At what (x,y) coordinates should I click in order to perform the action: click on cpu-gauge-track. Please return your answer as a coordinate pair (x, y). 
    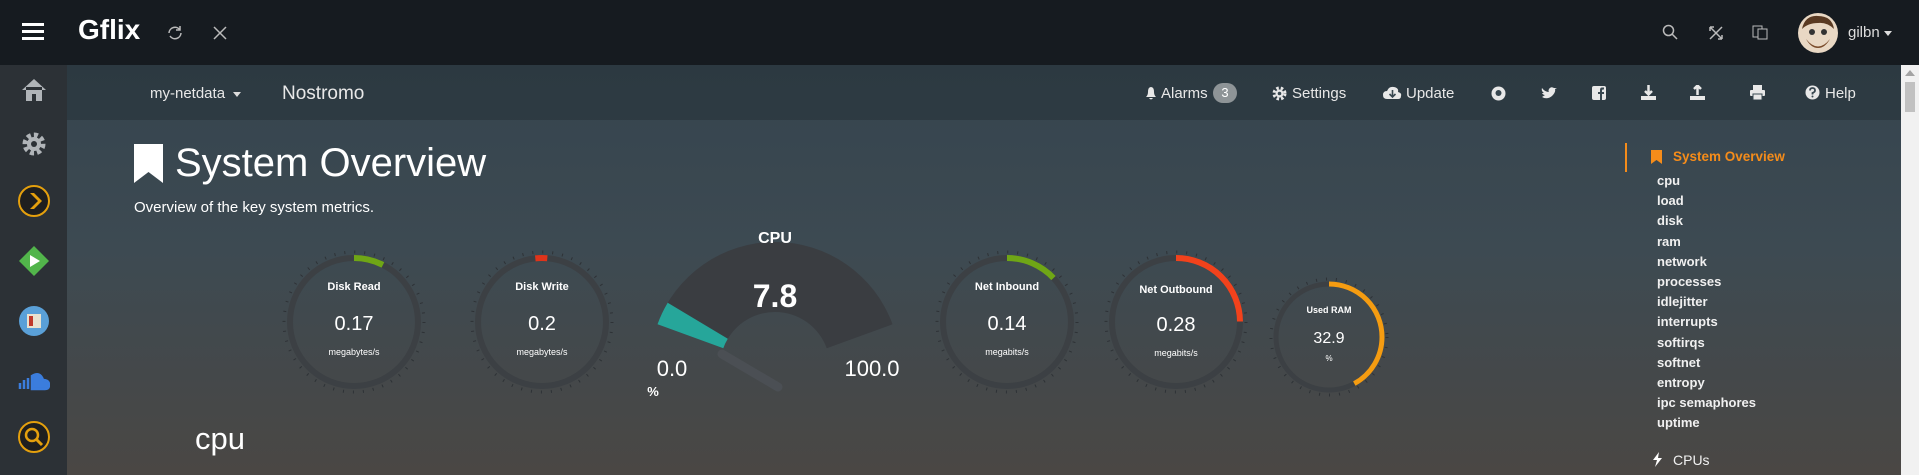
    Looking at the image, I should click on (775, 295).